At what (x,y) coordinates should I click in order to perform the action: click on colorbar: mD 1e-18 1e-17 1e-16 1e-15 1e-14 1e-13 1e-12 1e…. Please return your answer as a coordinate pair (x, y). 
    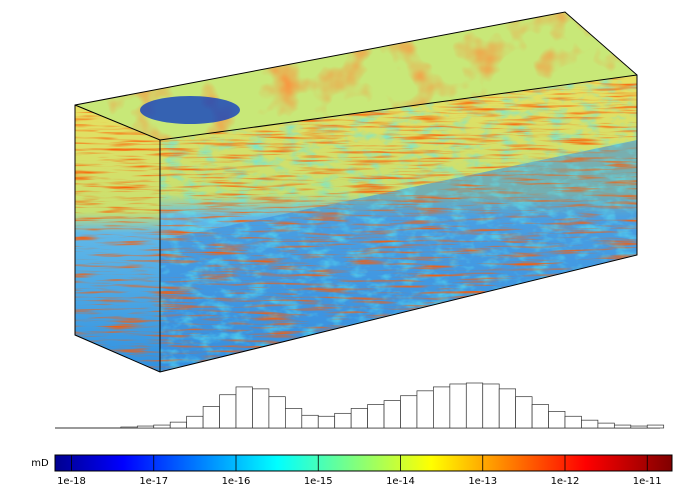
    Looking at the image, I should click on (352, 470).